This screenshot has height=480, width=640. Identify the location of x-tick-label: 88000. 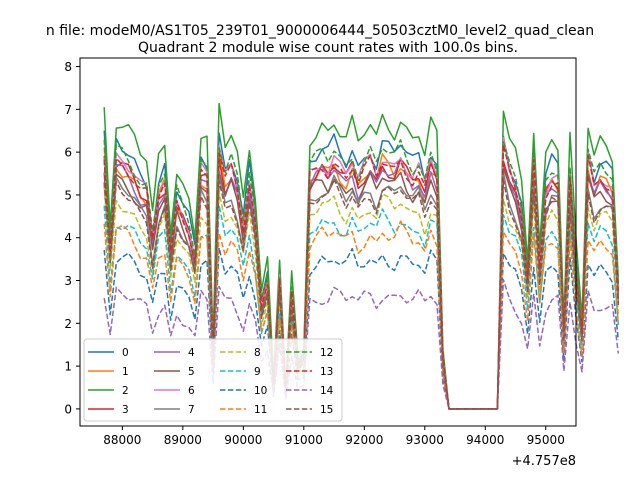
(122, 440).